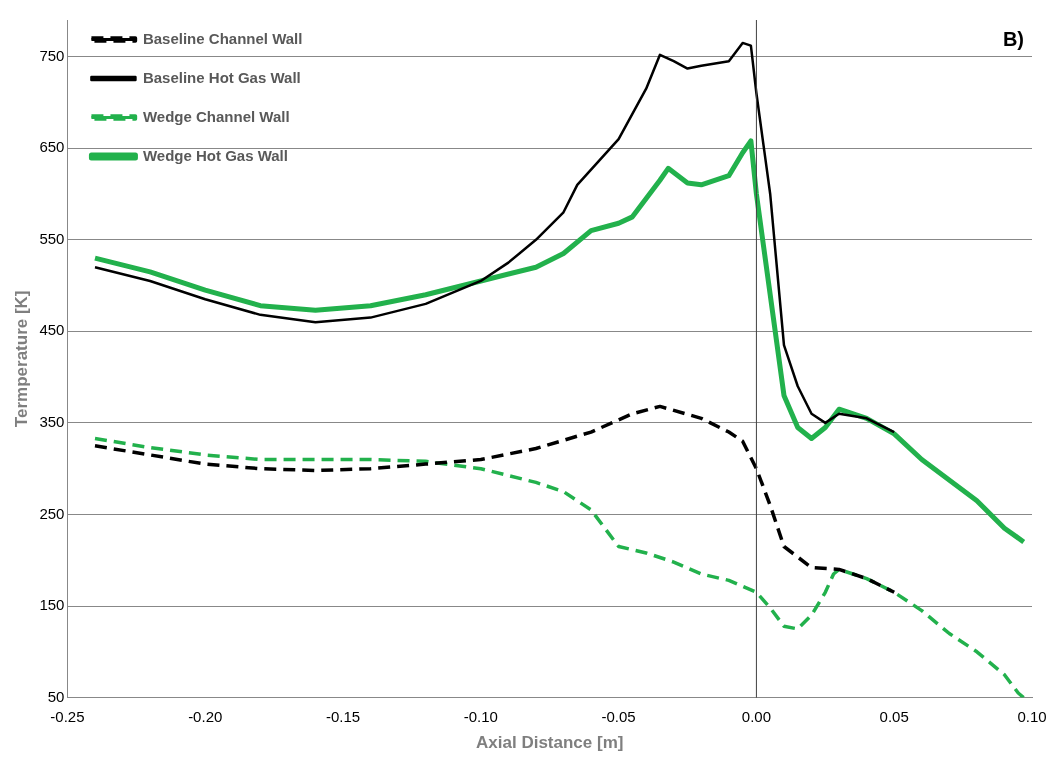 Image resolution: width=1060 pixels, height=770 pixels. What do you see at coordinates (215, 155) in the screenshot?
I see `legend-label: Wedge Hot Gas Wall` at bounding box center [215, 155].